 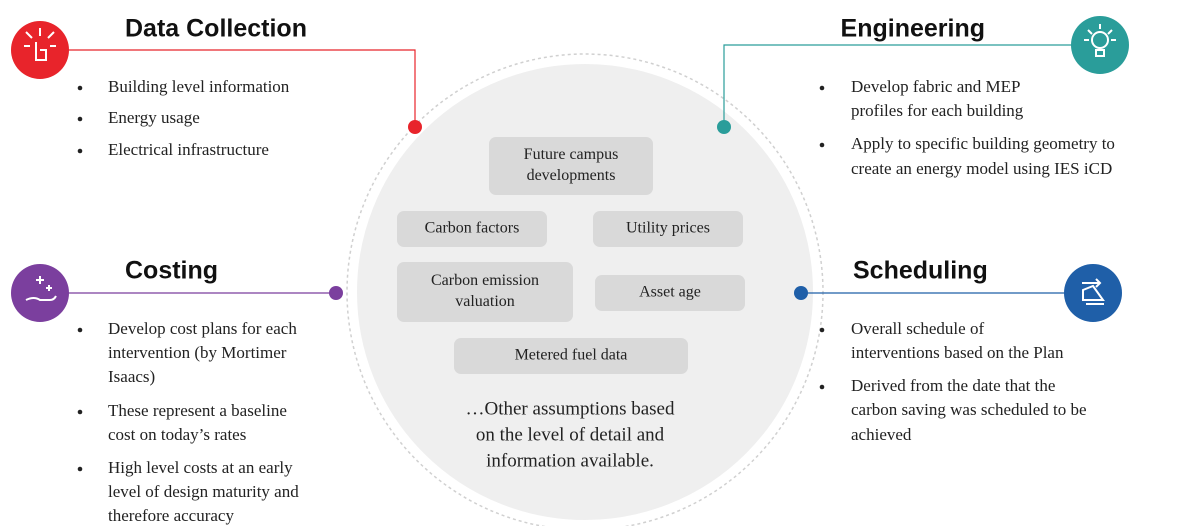 I want to click on factor-label: Asset age, so click(x=670, y=292).